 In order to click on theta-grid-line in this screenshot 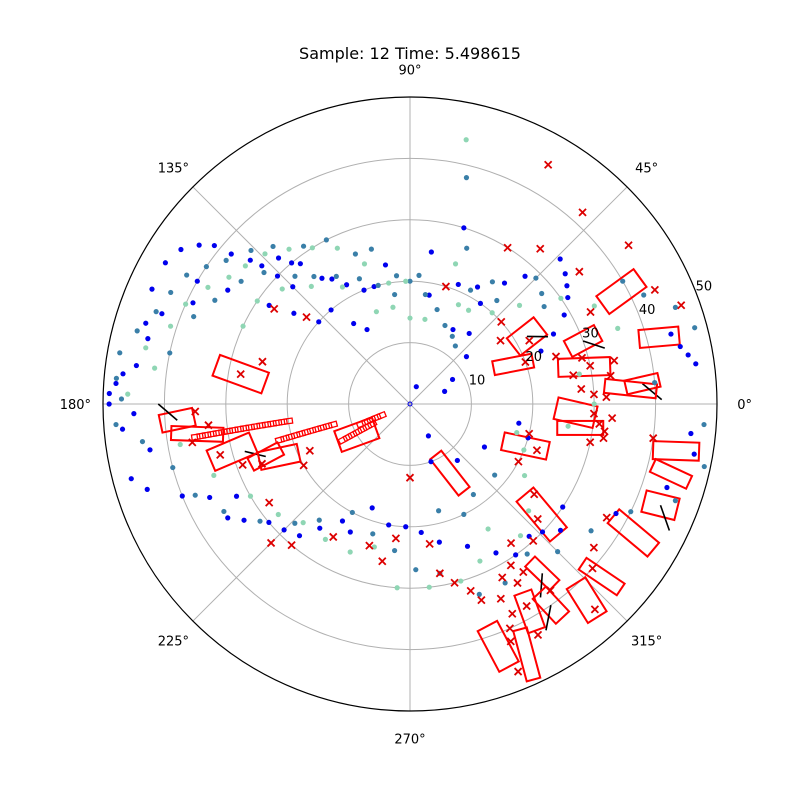, I will do `click(518, 512)`.